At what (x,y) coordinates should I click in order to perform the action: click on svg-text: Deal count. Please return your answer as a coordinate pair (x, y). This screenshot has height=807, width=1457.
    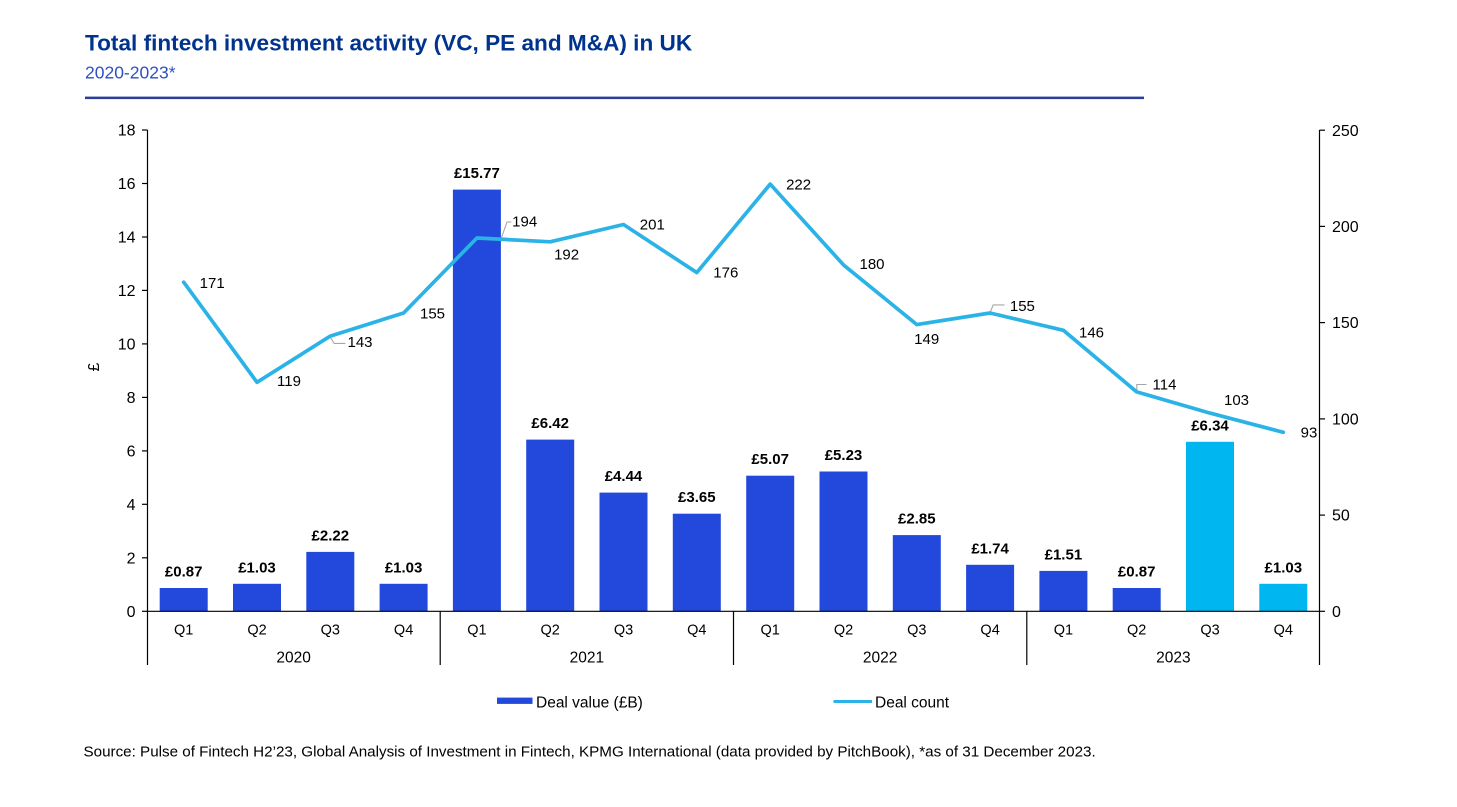
    Looking at the image, I should click on (912, 703).